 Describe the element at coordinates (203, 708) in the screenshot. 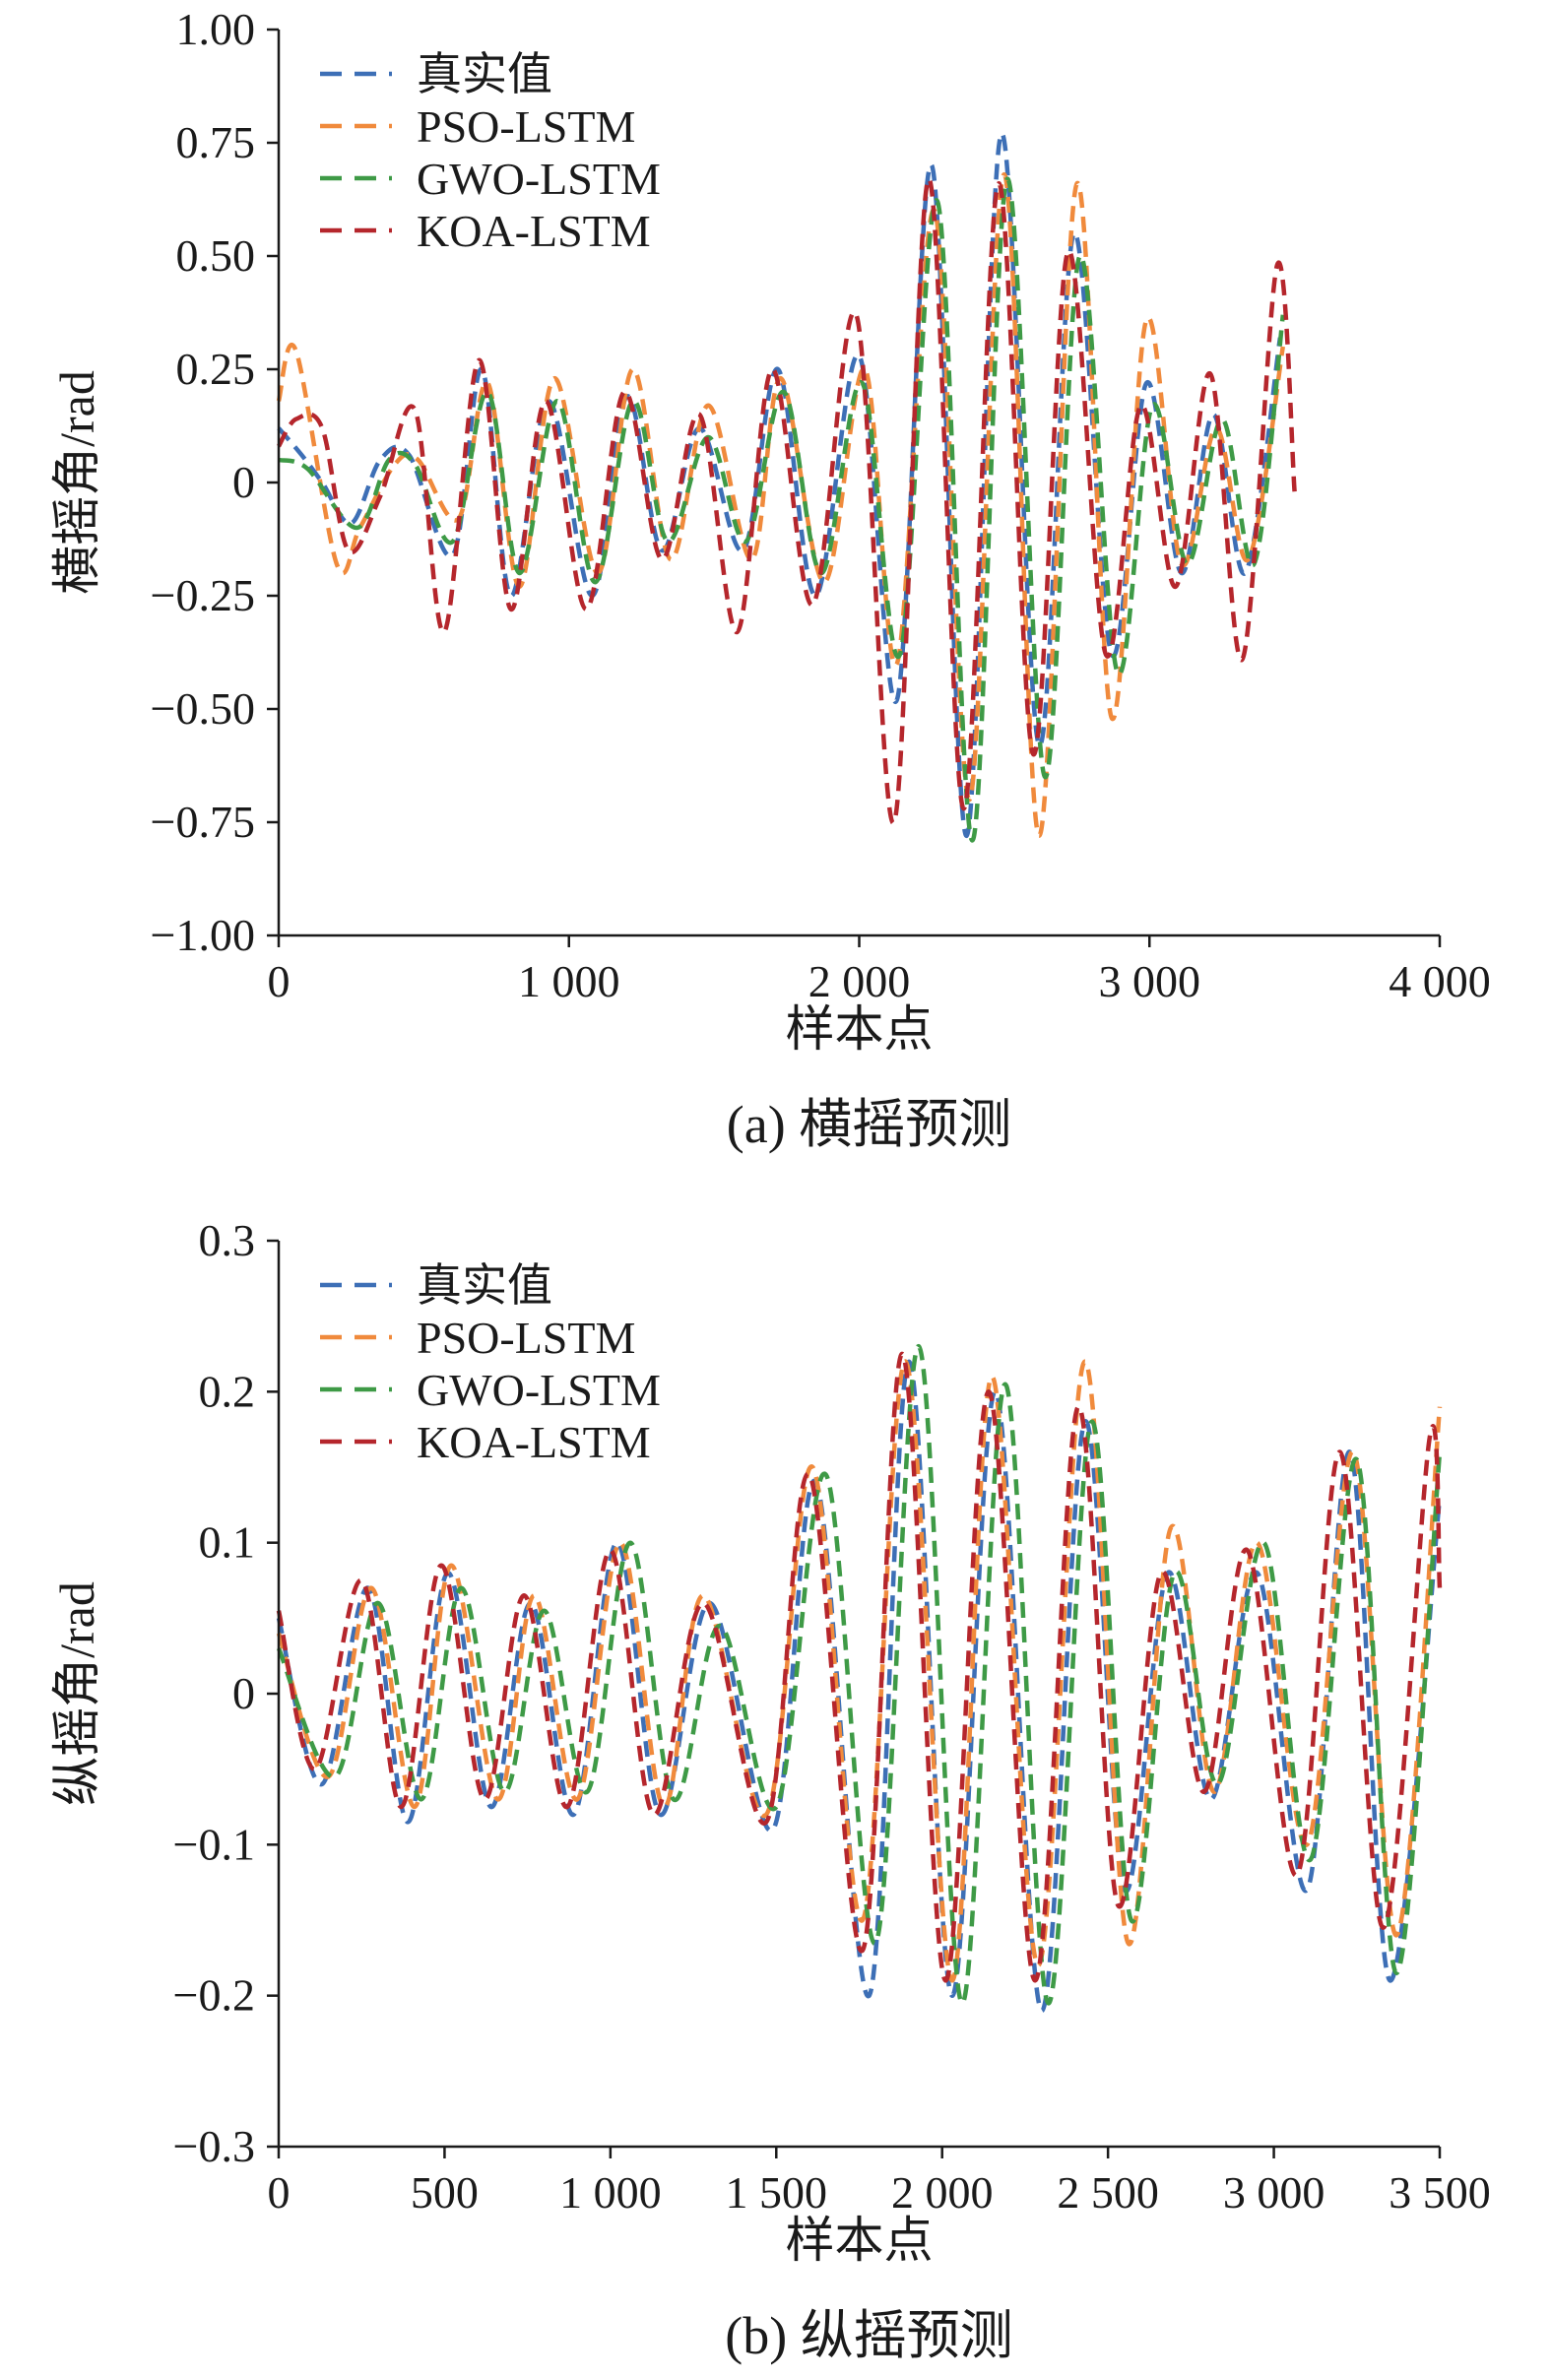

I see `y-tick-label: −0.50` at that location.